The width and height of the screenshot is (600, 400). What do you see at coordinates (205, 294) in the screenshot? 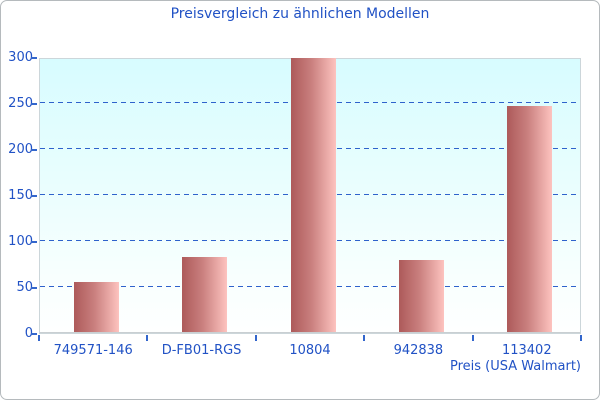
I see `bar-D-FB01-RGS` at bounding box center [205, 294].